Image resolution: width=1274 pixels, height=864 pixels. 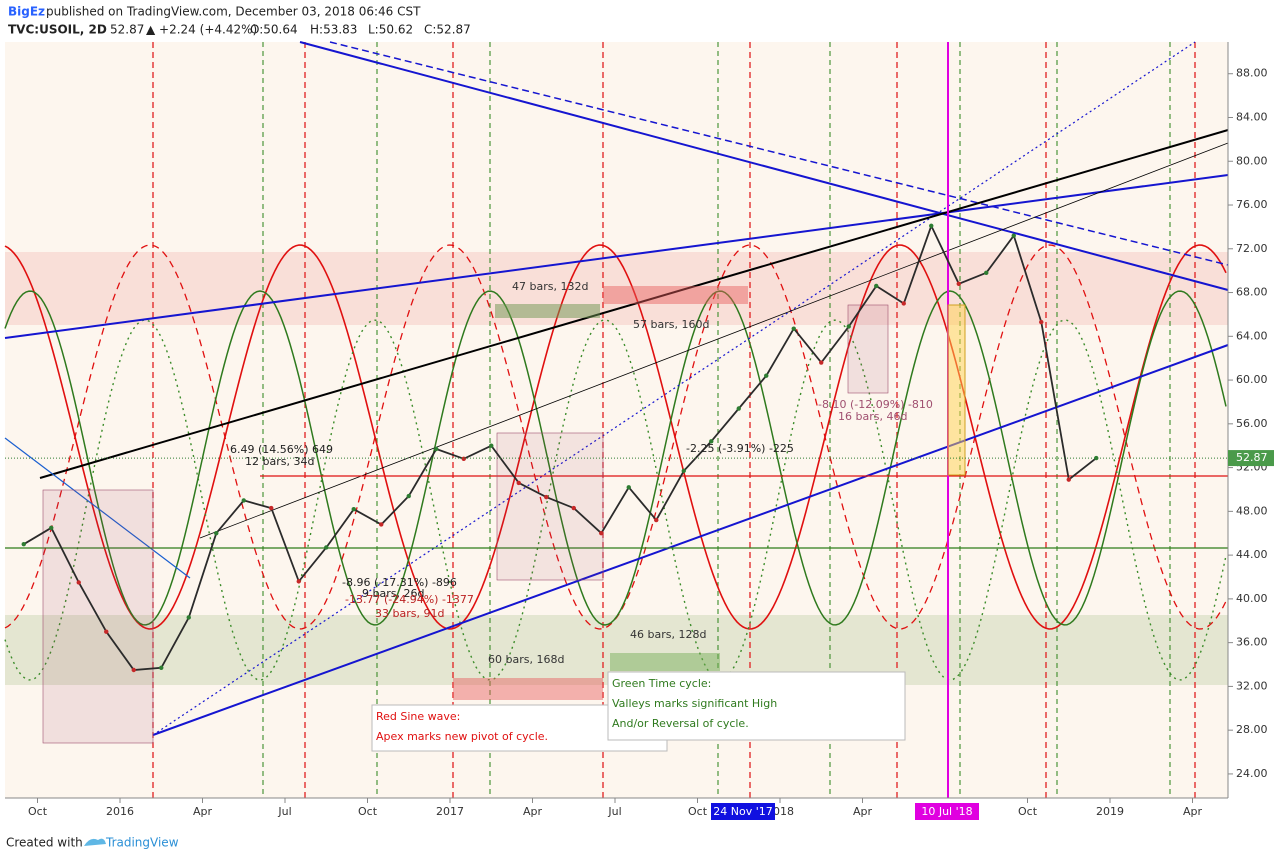 What do you see at coordinates (57, 30) in the screenshot?
I see `symbol: TVC:USOIL, 2D` at bounding box center [57, 30].